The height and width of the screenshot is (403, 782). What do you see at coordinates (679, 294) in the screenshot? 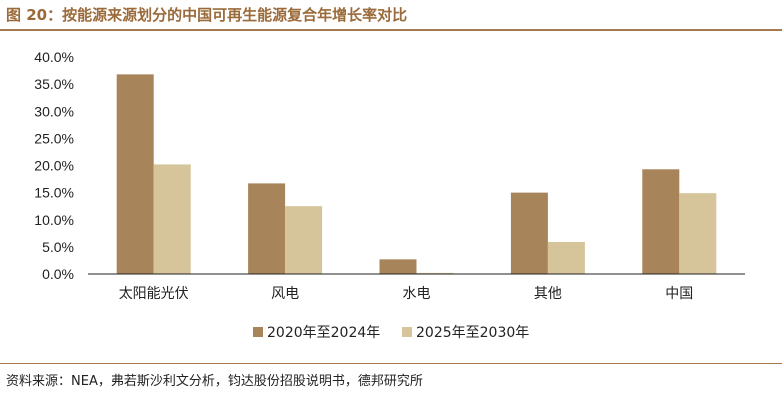
I see `category-label: 中国` at bounding box center [679, 294].